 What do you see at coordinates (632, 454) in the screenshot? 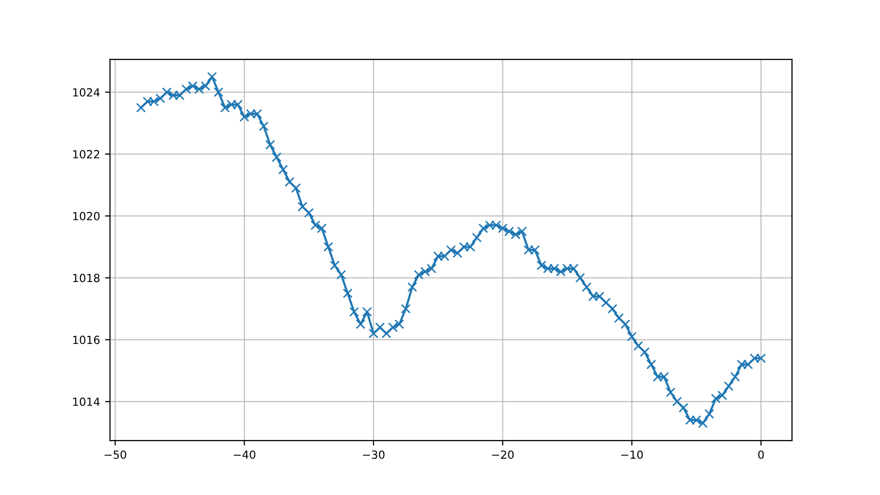
I see `x-tick-label: −10` at bounding box center [632, 454].